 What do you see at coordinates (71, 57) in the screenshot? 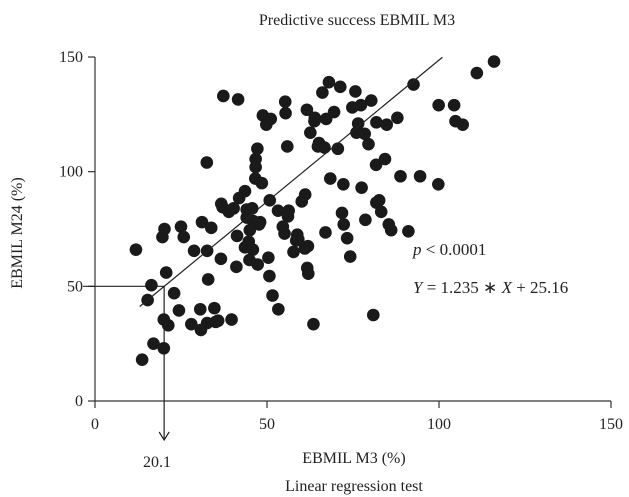
I see `y-tick-label: 150` at bounding box center [71, 57].